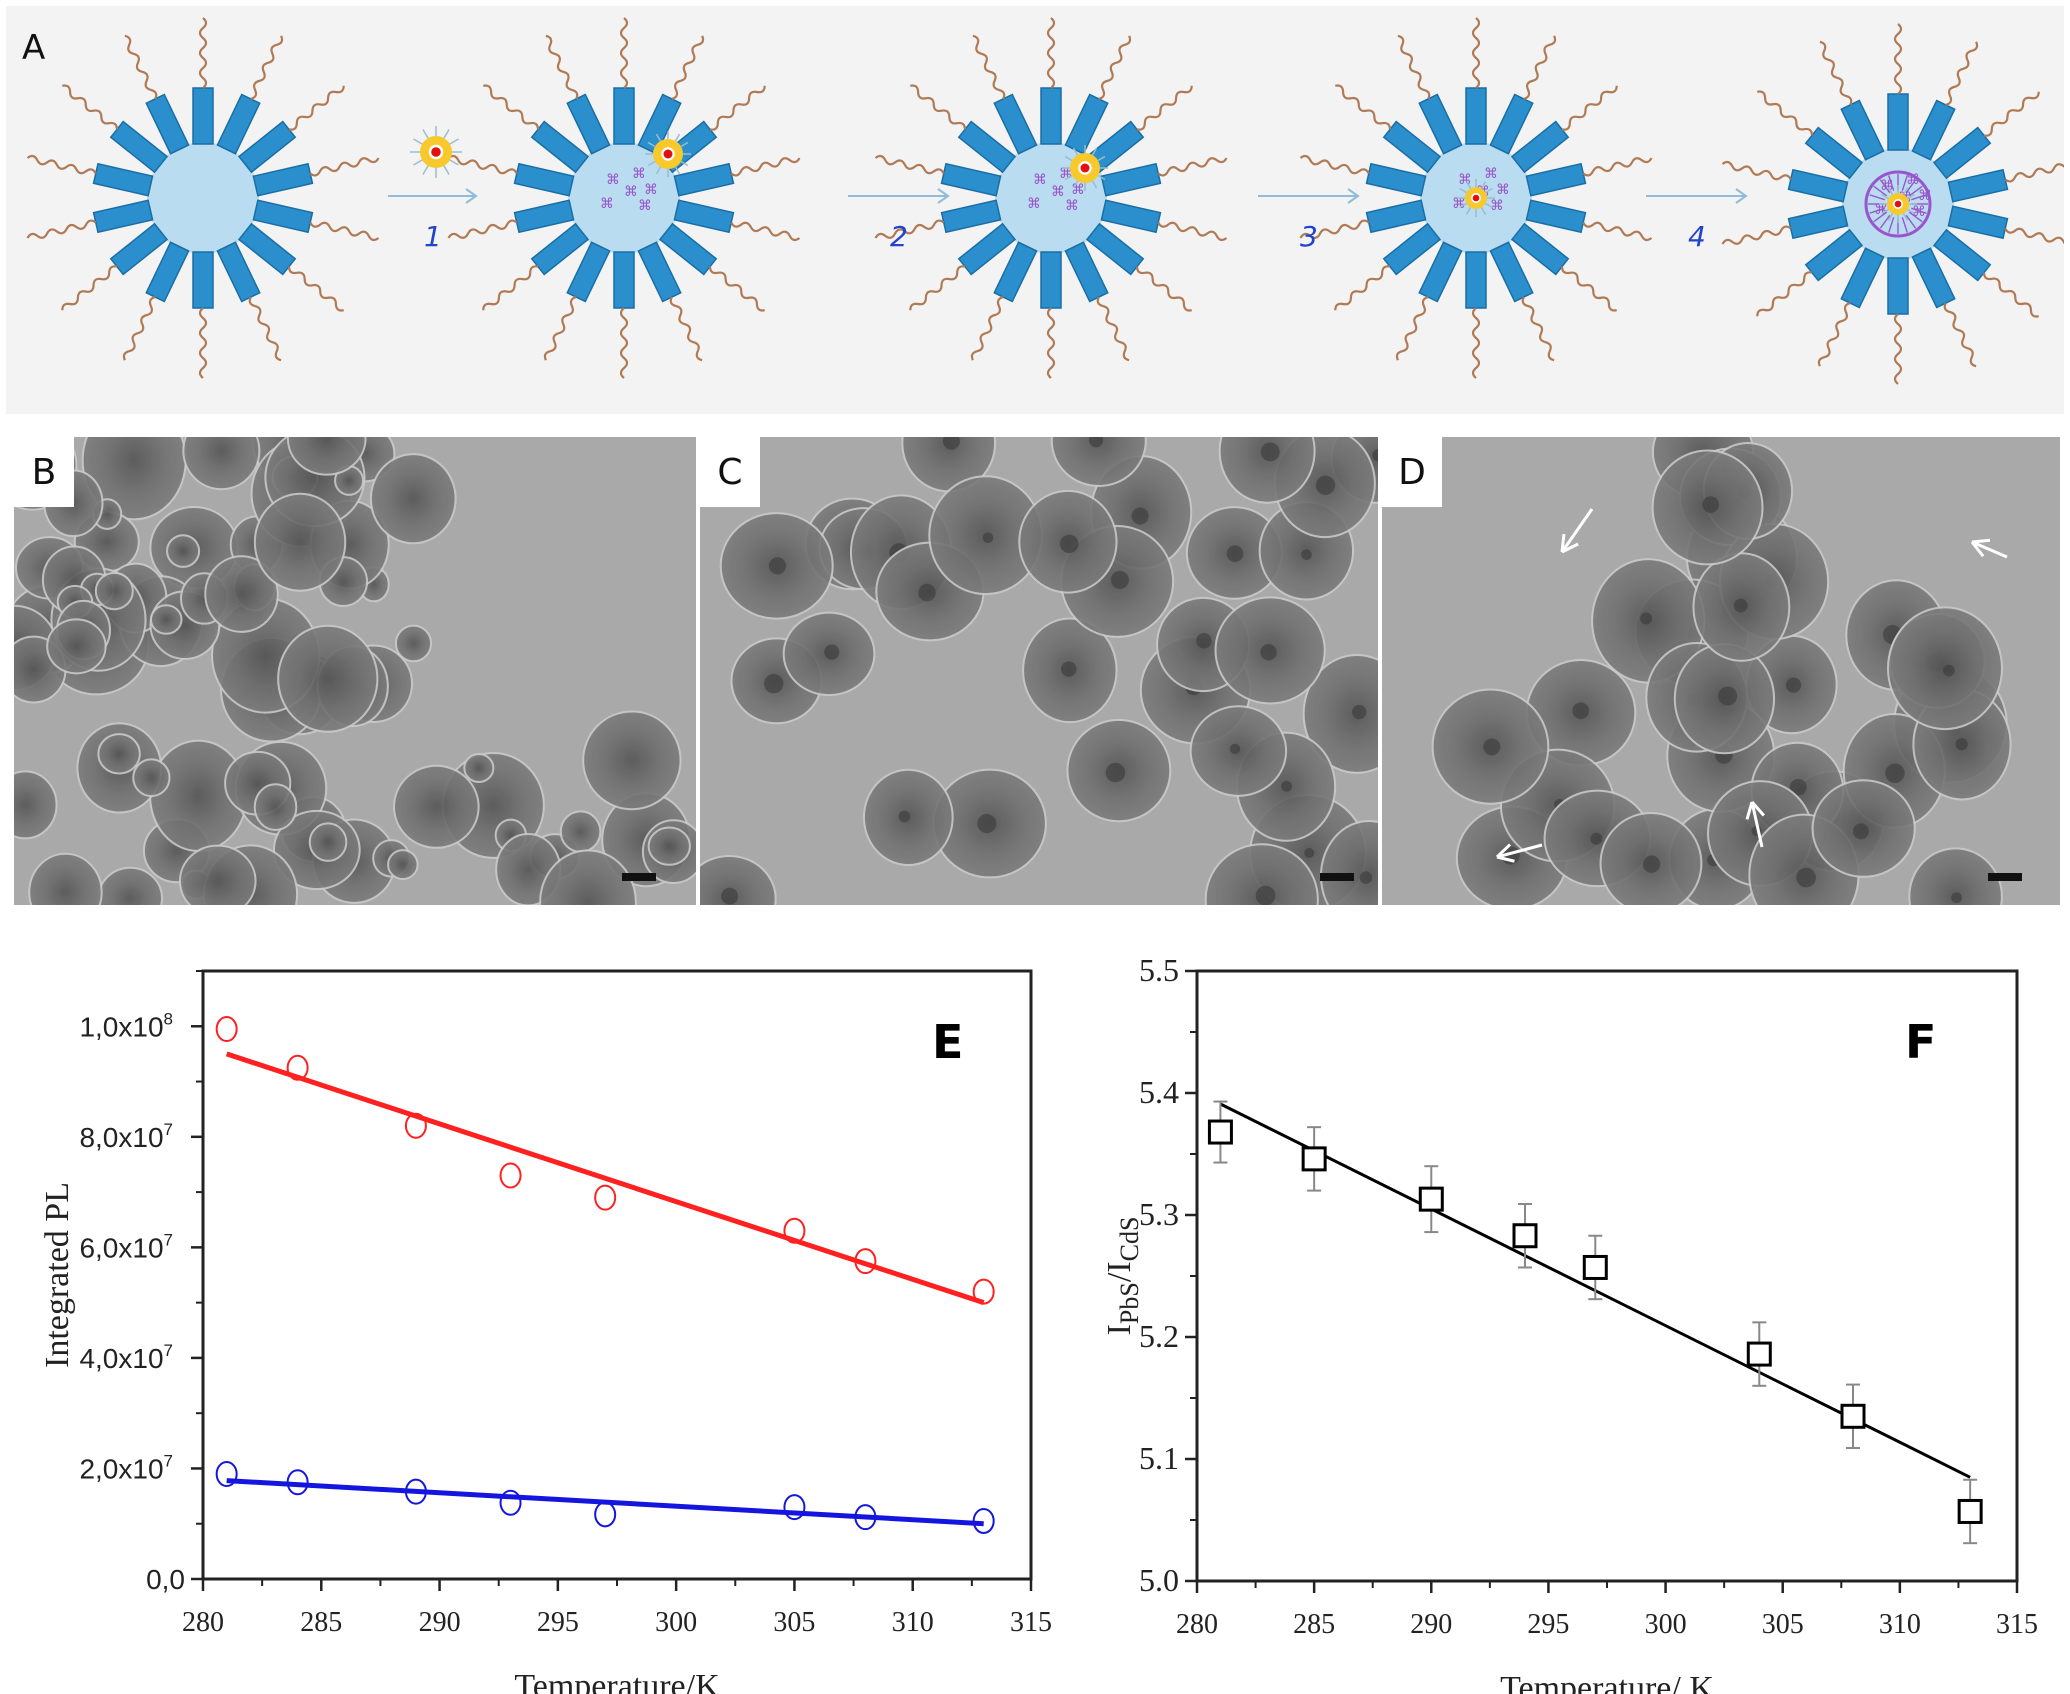 This screenshot has width=2070, height=1694. What do you see at coordinates (1314, 1624) in the screenshot?
I see `x-tick-label: 285` at bounding box center [1314, 1624].